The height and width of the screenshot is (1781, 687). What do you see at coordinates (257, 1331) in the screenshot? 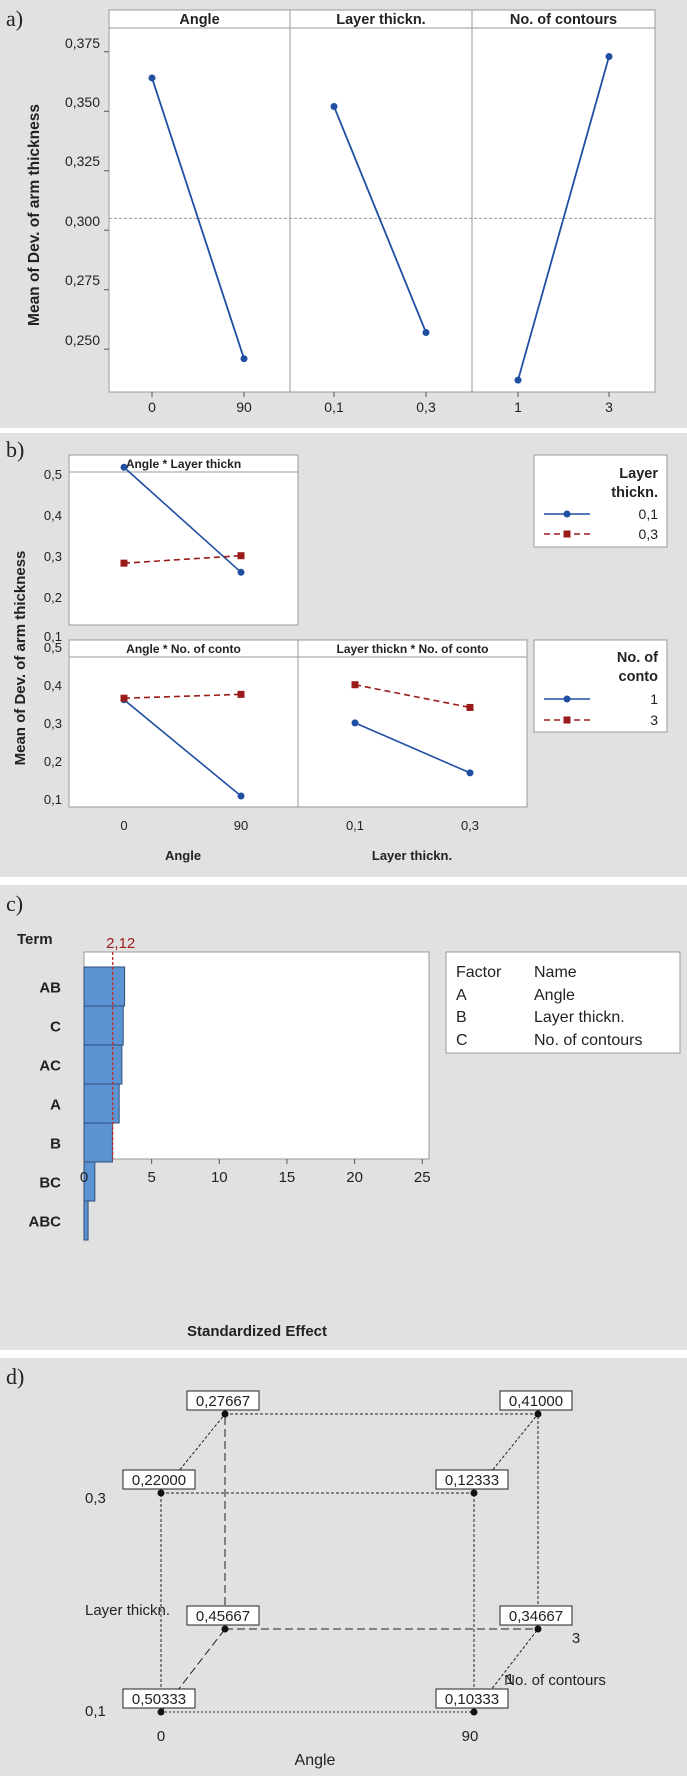
I see `x-axis-label-c: Standardized Effect` at bounding box center [257, 1331].